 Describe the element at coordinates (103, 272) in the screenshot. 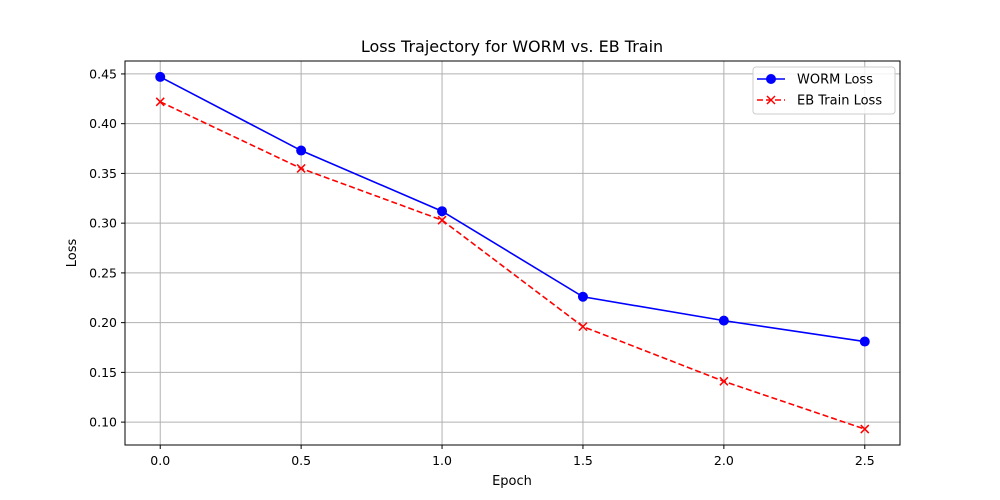

I see `y-tick-label: 0.25` at that location.